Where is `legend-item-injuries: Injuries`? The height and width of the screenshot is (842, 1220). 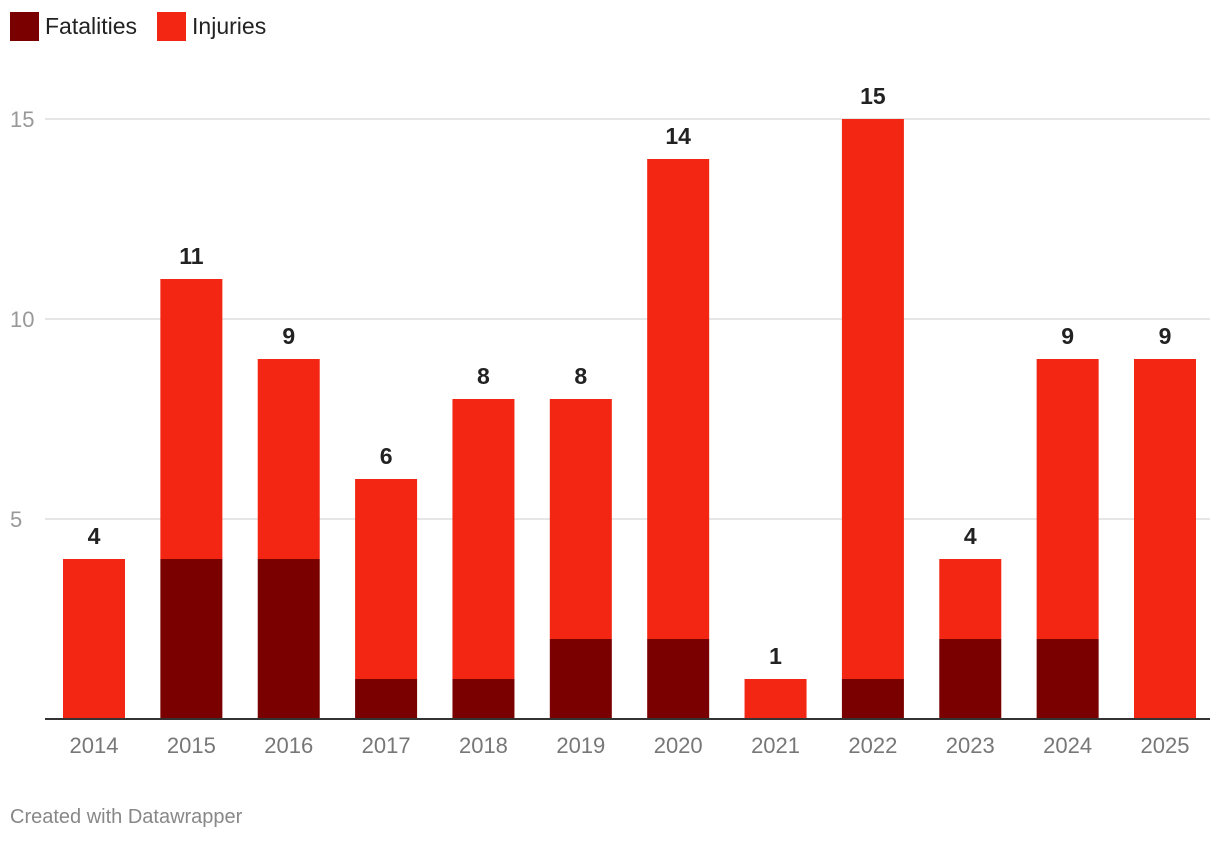 legend-item-injuries: Injuries is located at coordinates (211, 26).